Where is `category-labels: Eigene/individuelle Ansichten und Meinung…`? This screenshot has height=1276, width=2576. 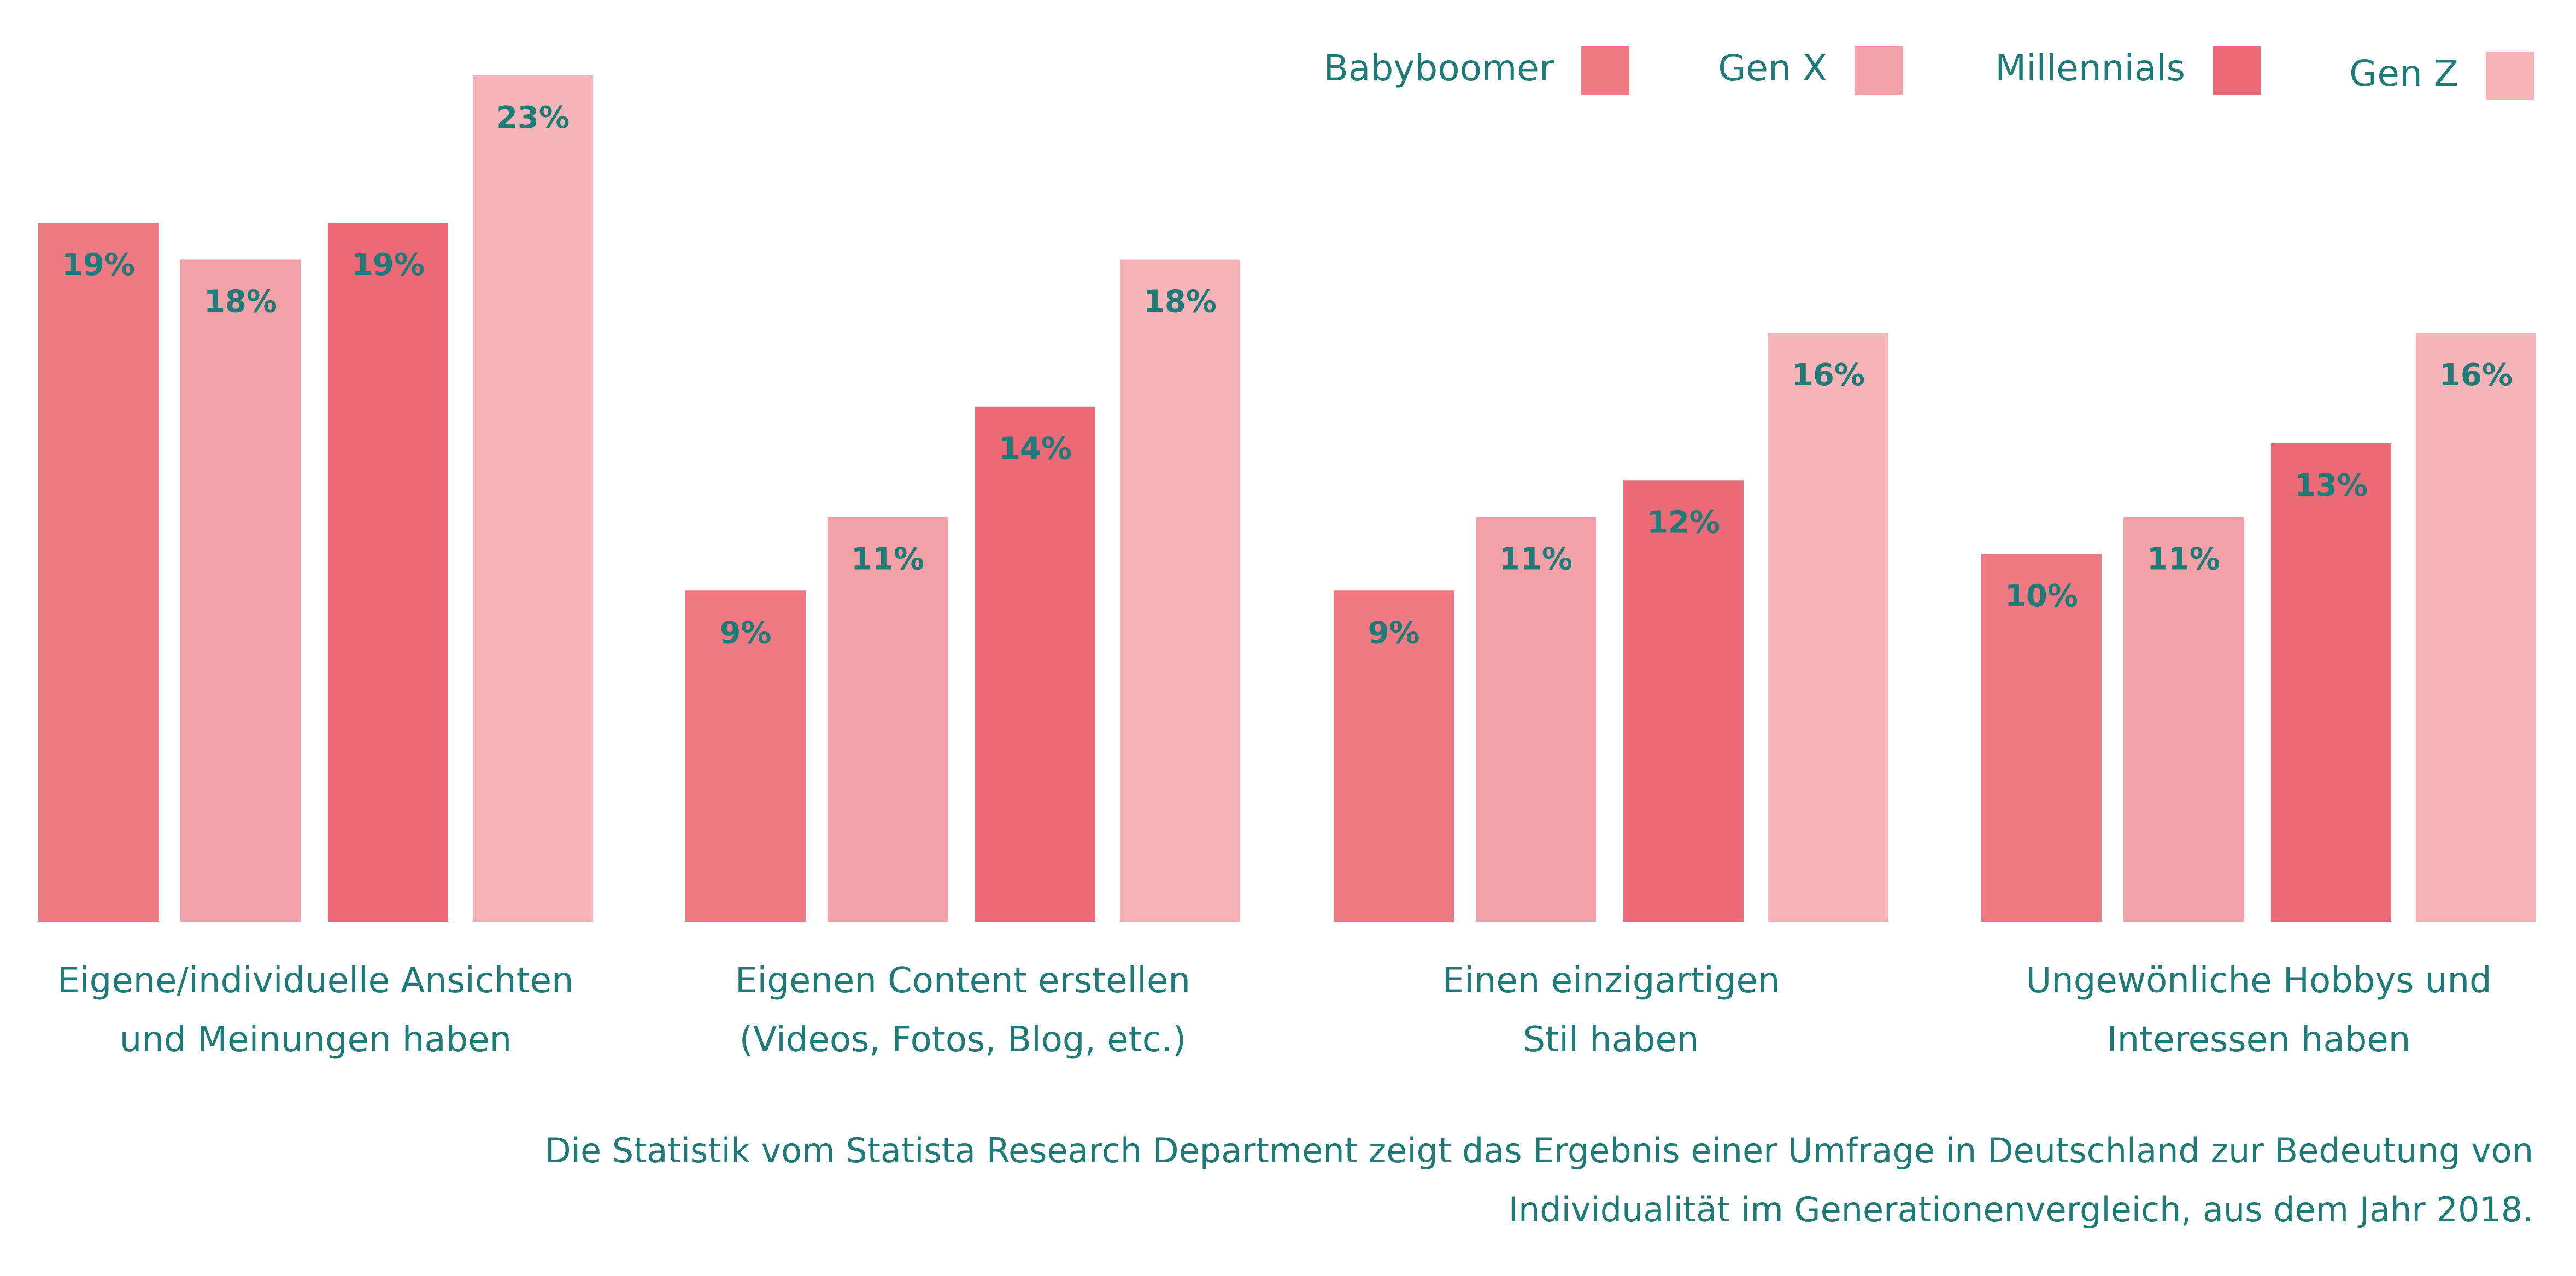 category-labels: Eigene/individuelle Ansichten und Meinung… is located at coordinates (1274, 1010).